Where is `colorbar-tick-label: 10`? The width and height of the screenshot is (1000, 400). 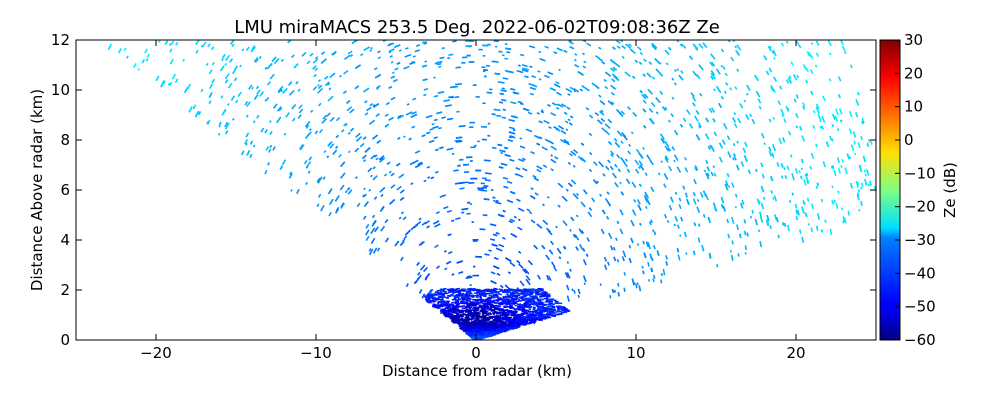
colorbar-tick-label: 10 is located at coordinates (913, 107).